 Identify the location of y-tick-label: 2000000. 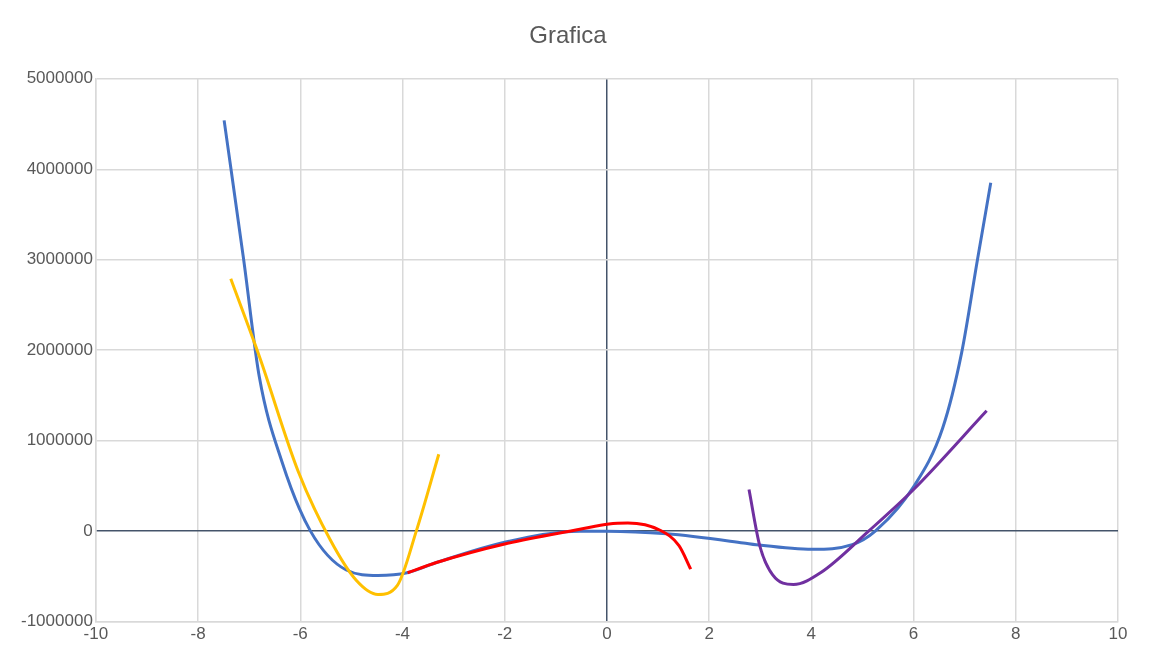
(59, 349).